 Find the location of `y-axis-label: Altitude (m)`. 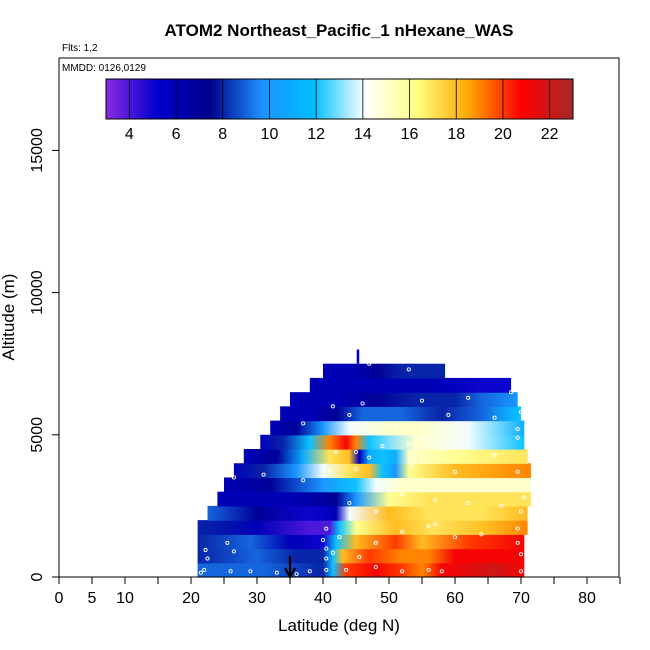

y-axis-label: Altitude (m) is located at coordinates (9, 317).